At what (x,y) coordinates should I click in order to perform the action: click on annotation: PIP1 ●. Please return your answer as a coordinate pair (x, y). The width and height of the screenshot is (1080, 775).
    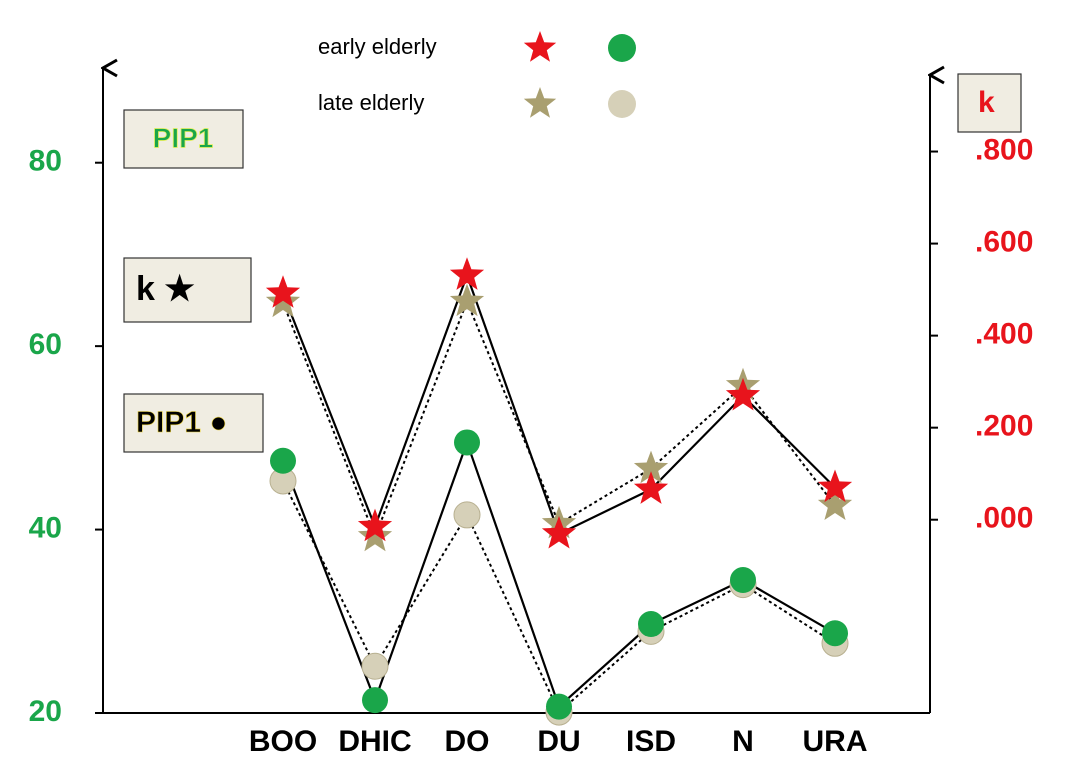
    Looking at the image, I should click on (182, 422).